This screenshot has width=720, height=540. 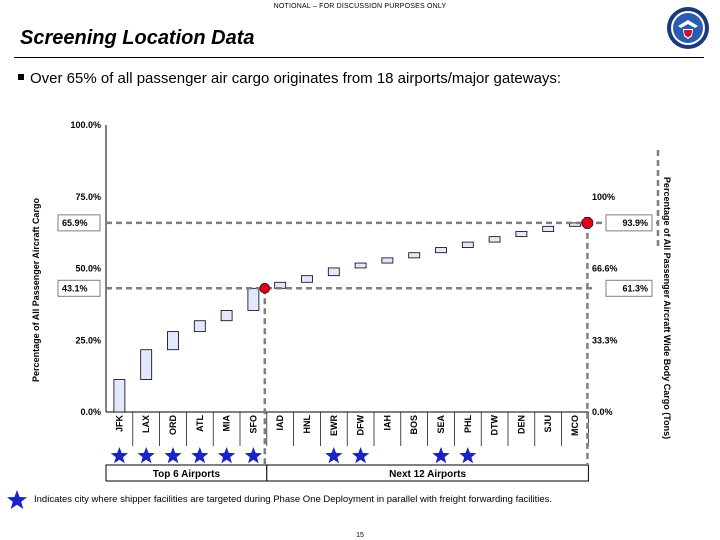 What do you see at coordinates (360, 535) in the screenshot?
I see `page-number: 15` at bounding box center [360, 535].